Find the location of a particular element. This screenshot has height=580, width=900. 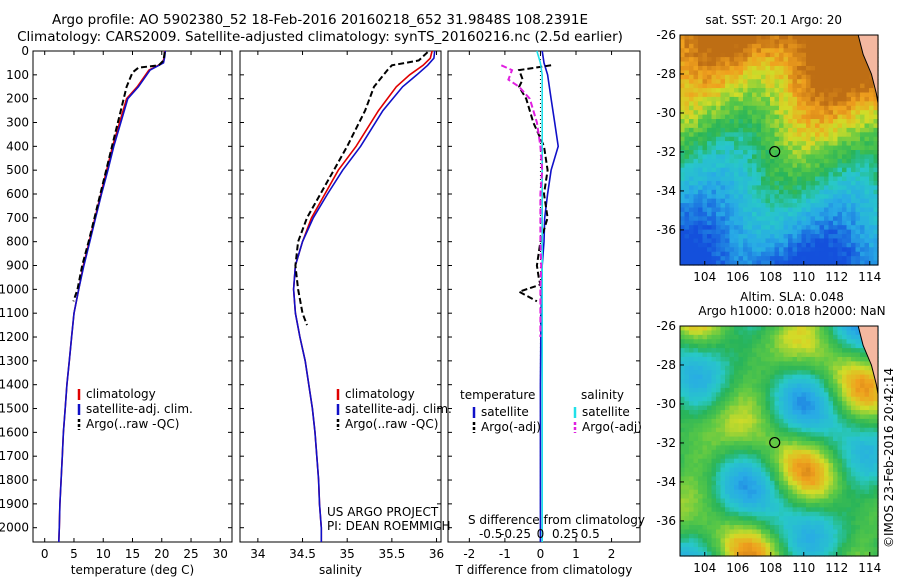

x2-tick-label: -0.25 is located at coordinates (515, 534).